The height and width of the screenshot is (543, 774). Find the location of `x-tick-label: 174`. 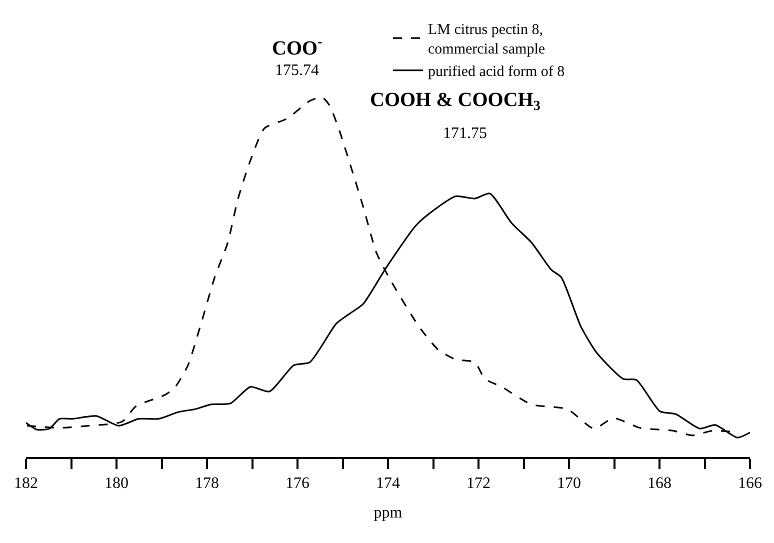

x-tick-label: 174 is located at coordinates (388, 483).